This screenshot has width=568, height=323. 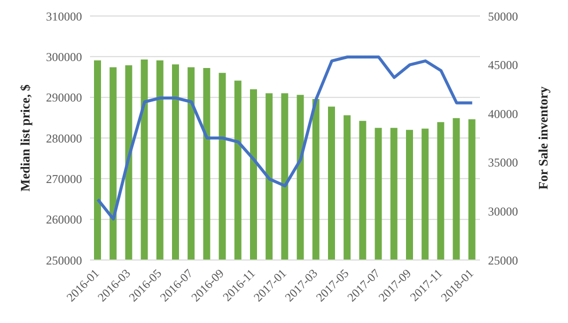 What do you see at coordinates (503, 211) in the screenshot?
I see `y2-tick-label: 30000` at bounding box center [503, 211].